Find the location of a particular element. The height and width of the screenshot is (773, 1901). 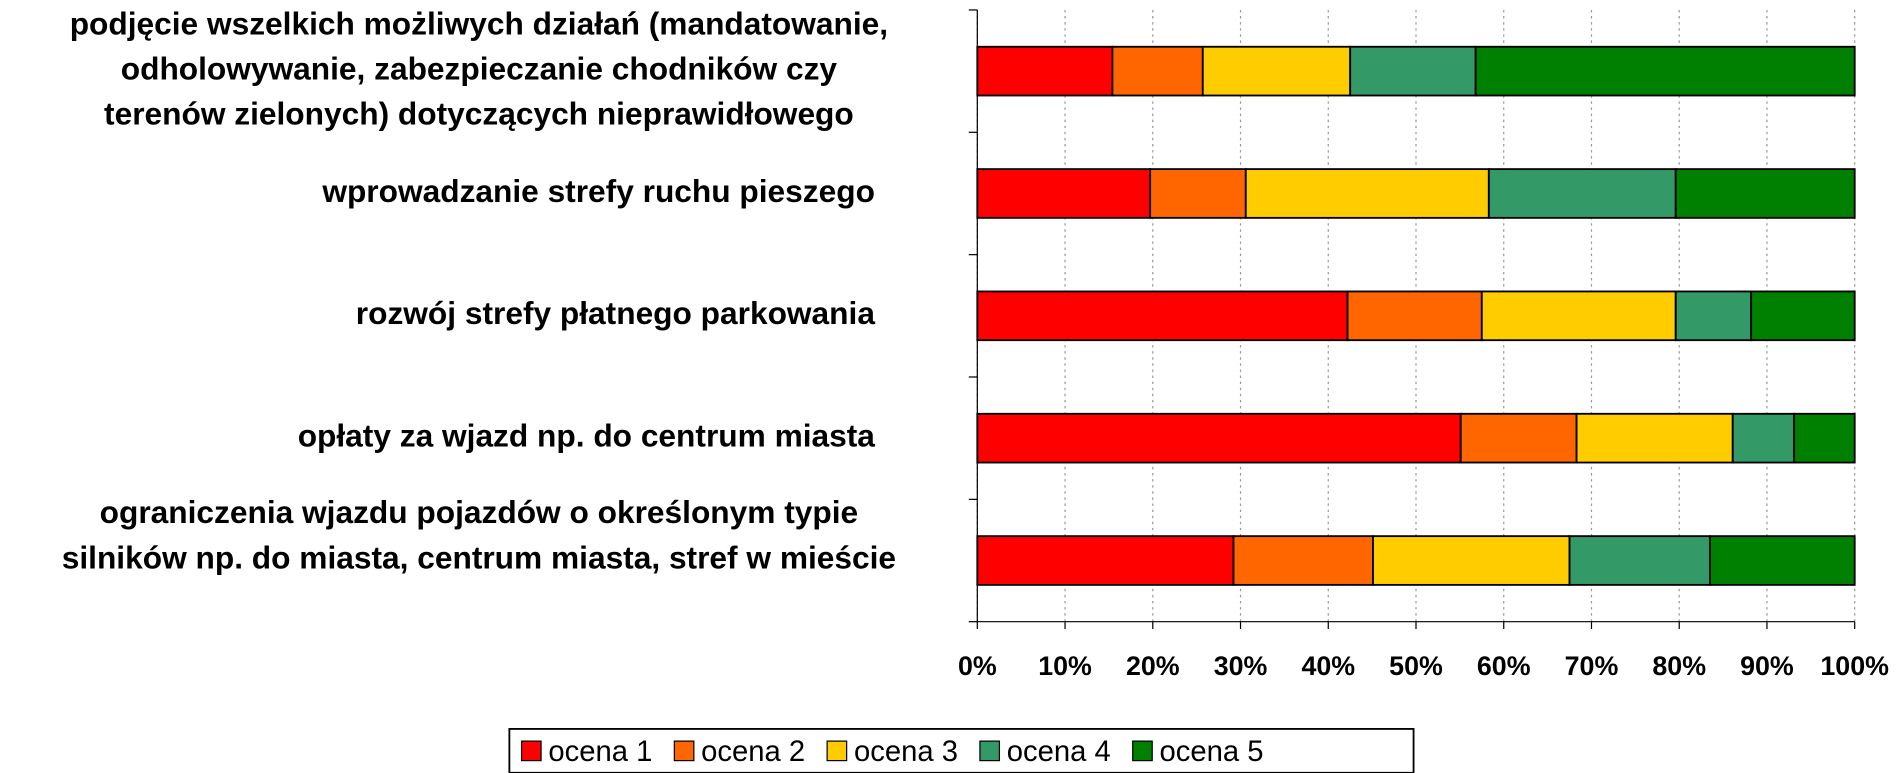

x-tick-label: 70% is located at coordinates (1592, 666).